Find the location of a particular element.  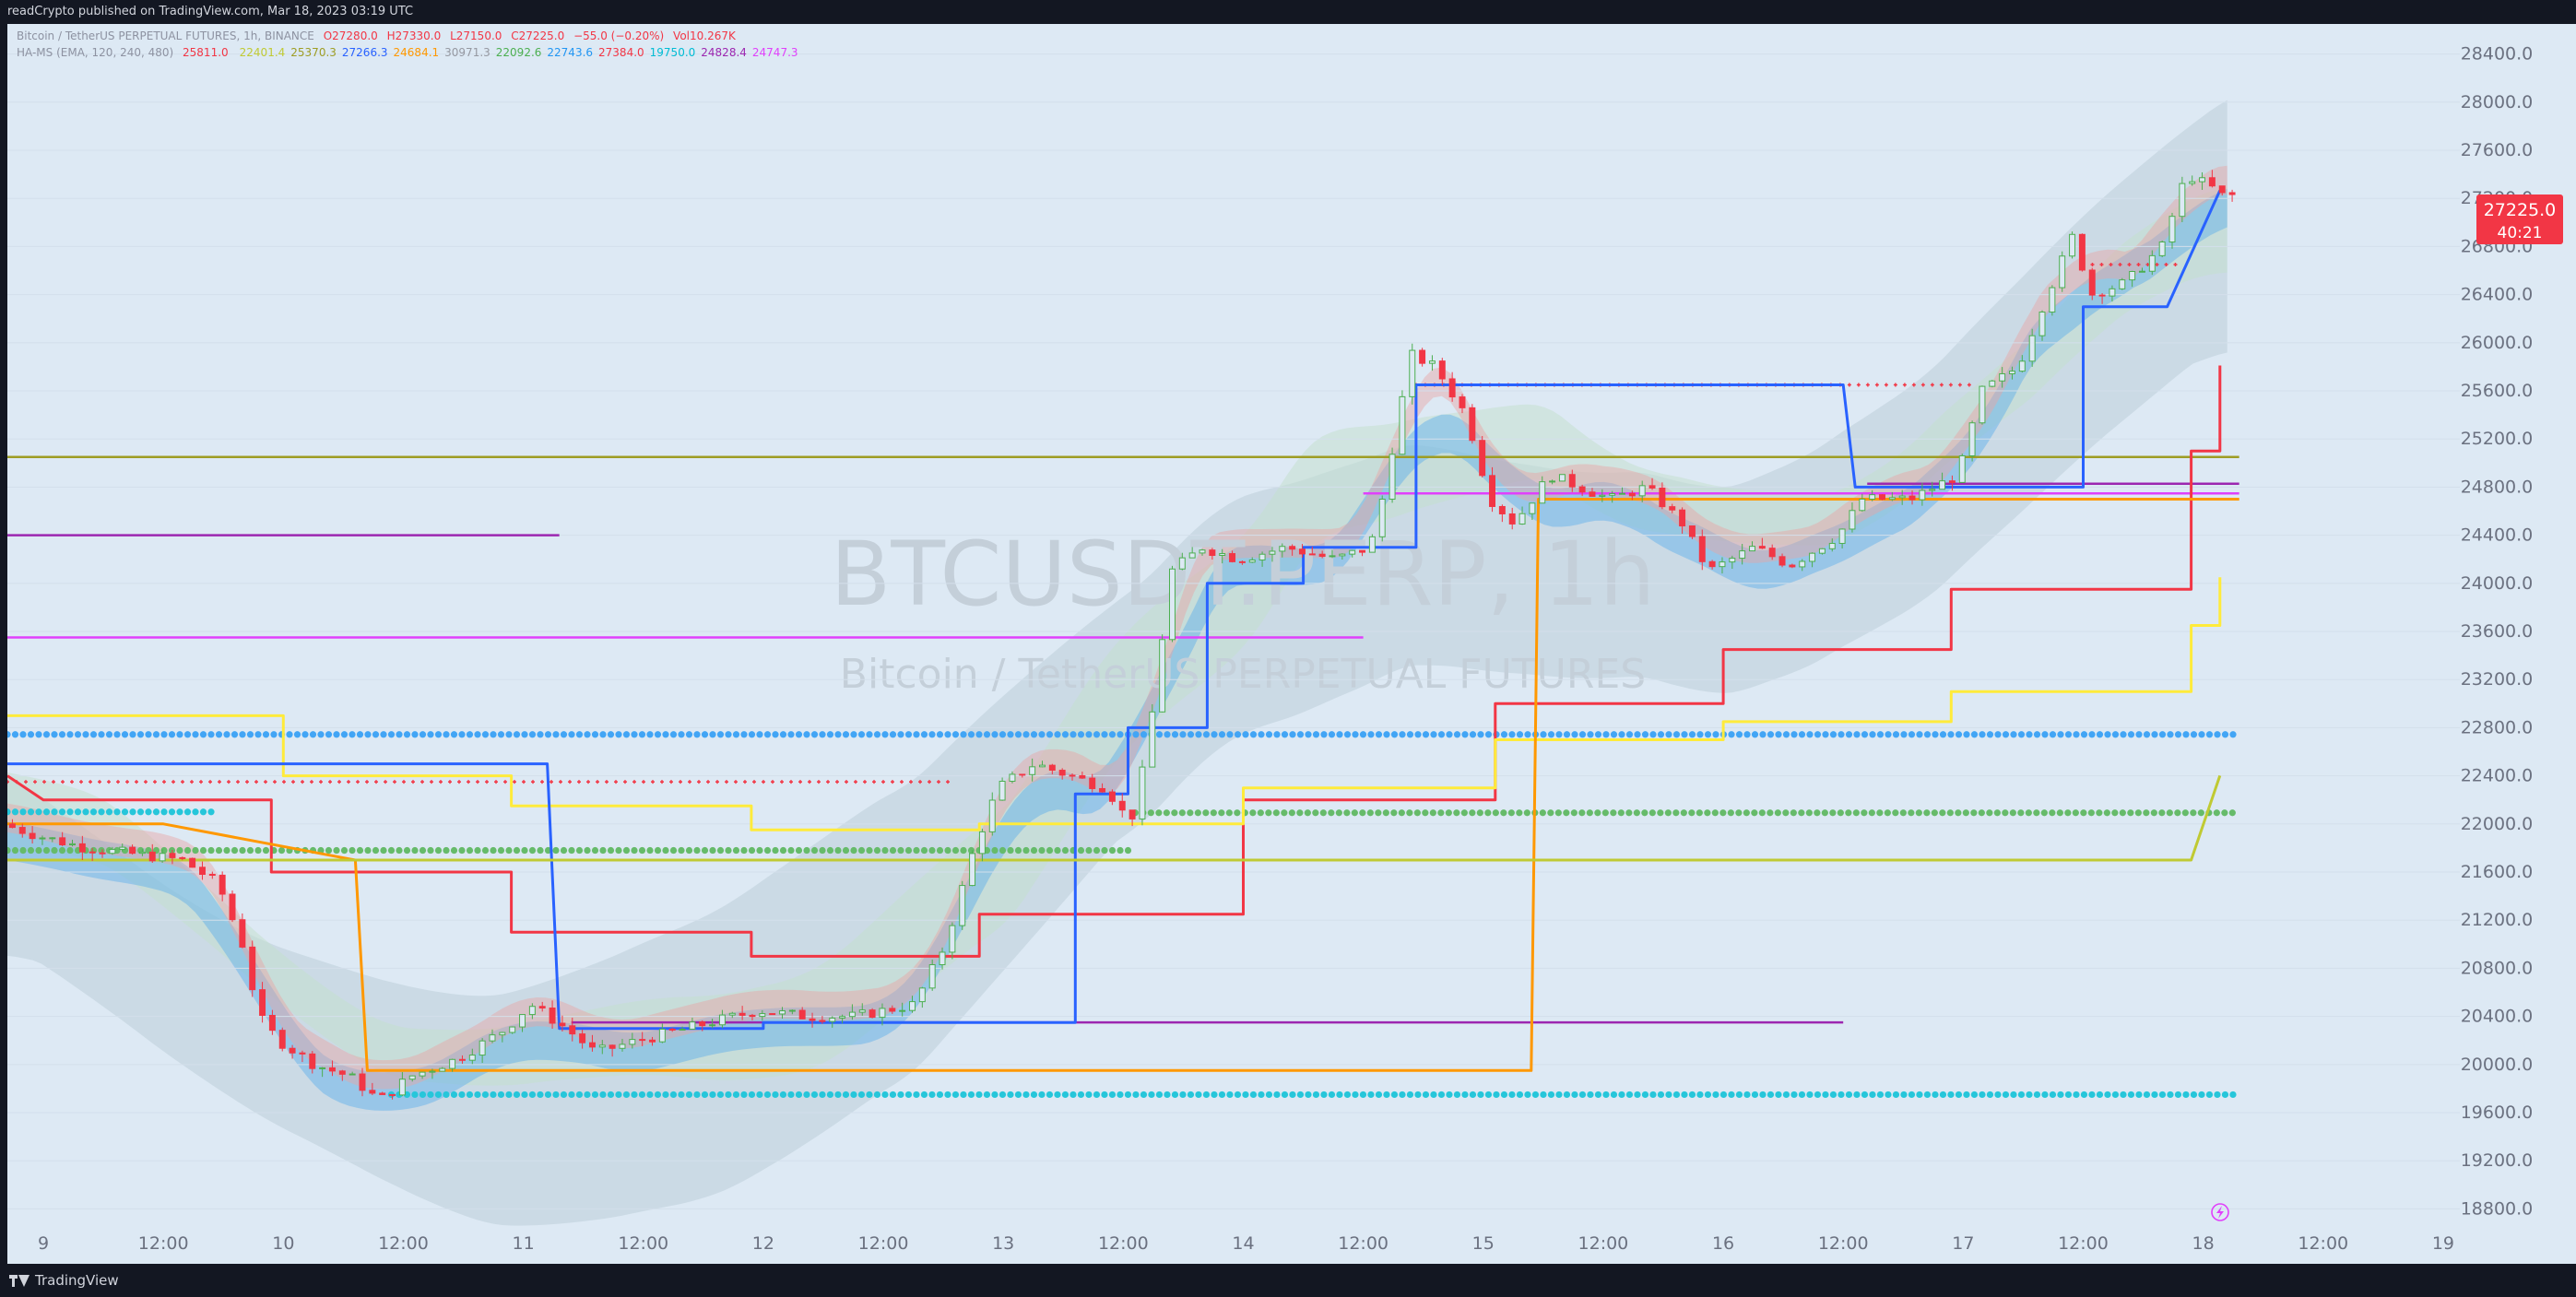

lightning-icon is located at coordinates (2220, 1212).